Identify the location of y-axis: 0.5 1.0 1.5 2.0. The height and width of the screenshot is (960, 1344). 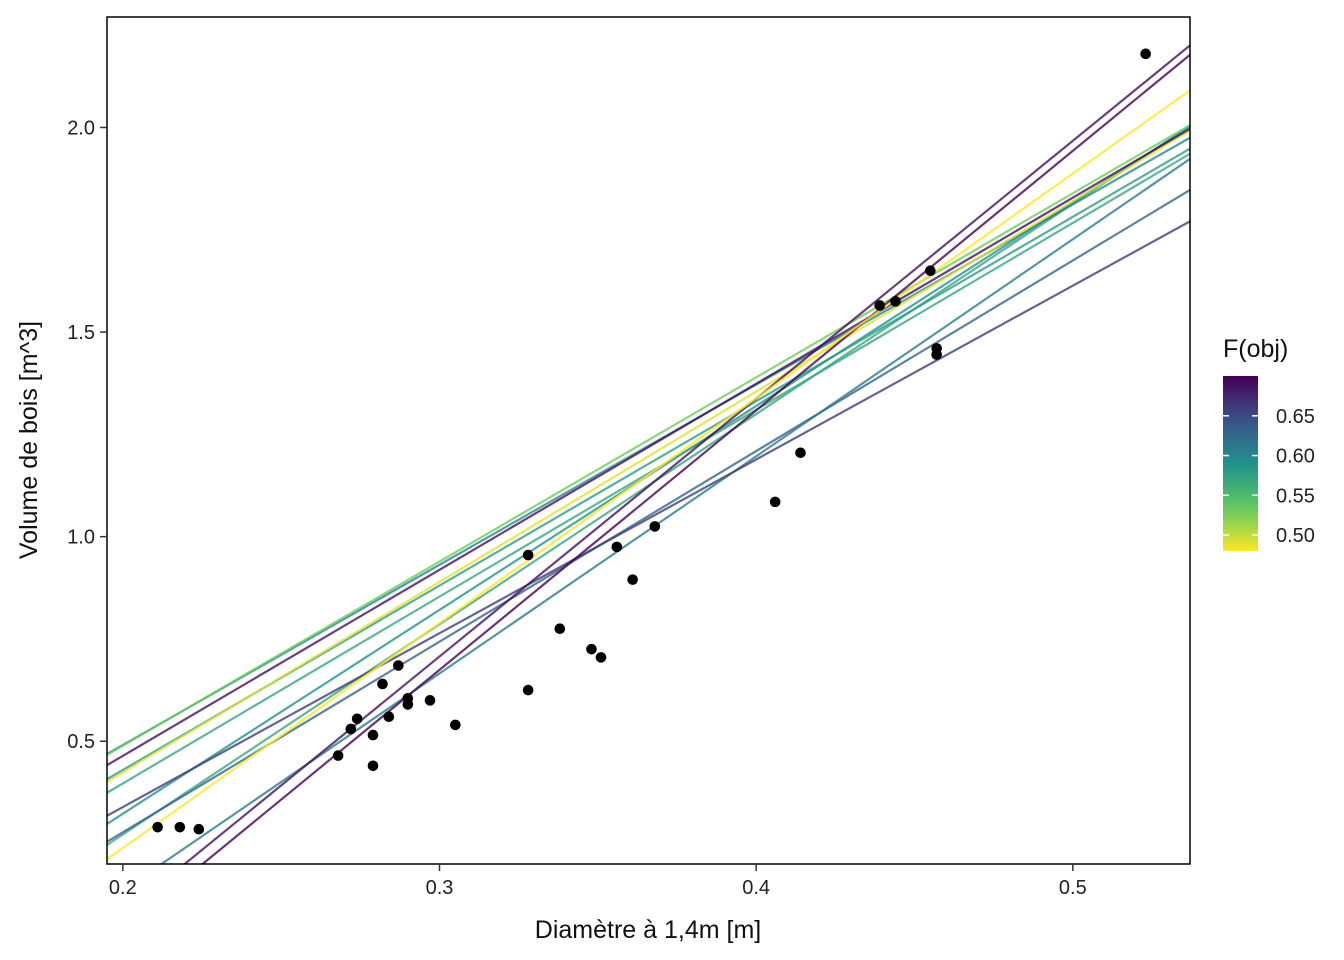
(87, 435).